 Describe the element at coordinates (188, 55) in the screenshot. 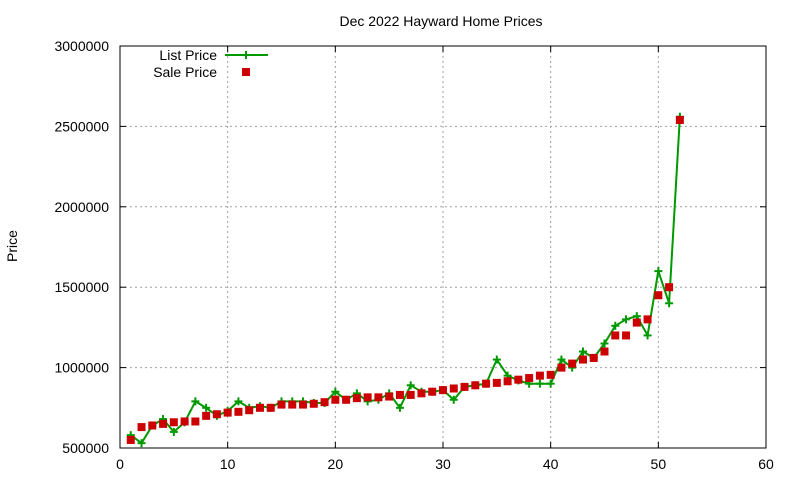

I see `legend-label-0: List Price` at that location.